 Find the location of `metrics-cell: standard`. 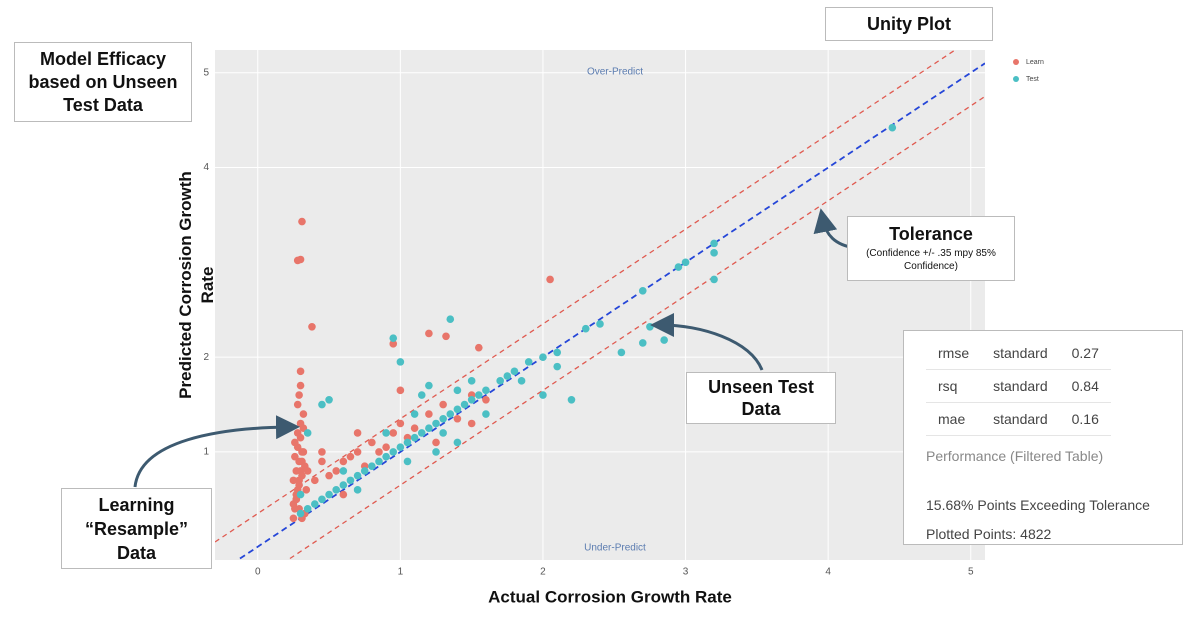

metrics-cell: standard is located at coordinates (1020, 353).